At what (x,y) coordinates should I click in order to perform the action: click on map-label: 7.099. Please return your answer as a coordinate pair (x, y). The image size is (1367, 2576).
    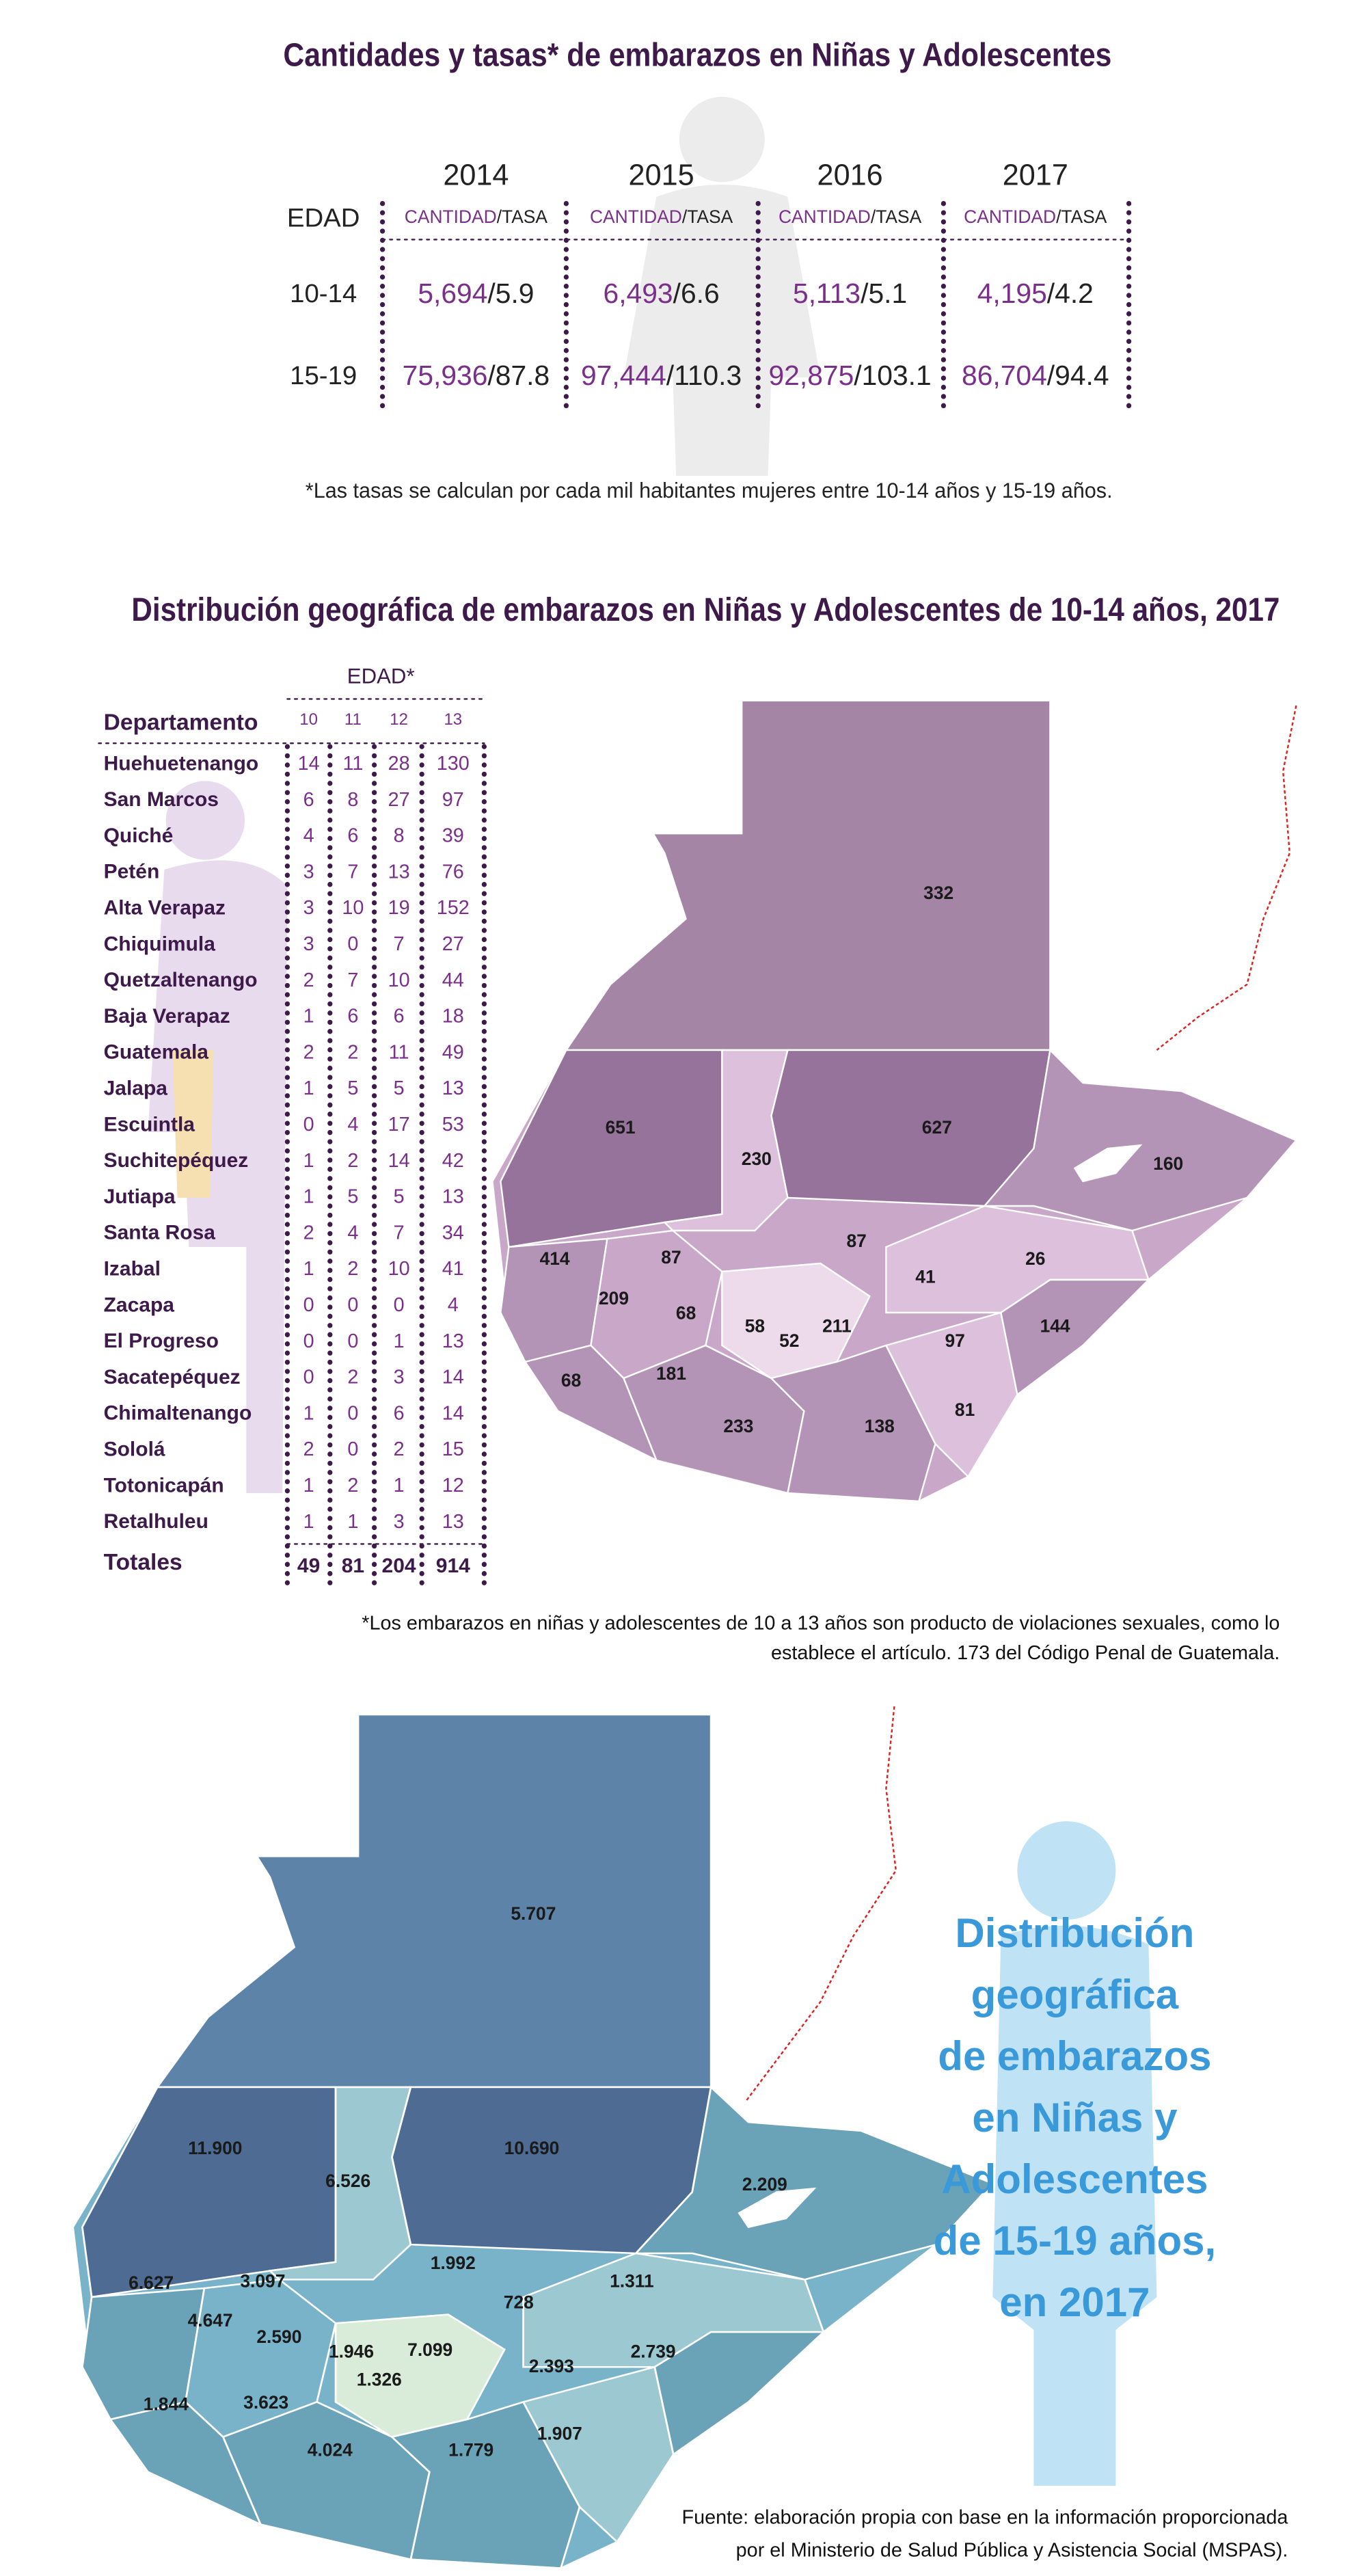
    Looking at the image, I should click on (429, 2349).